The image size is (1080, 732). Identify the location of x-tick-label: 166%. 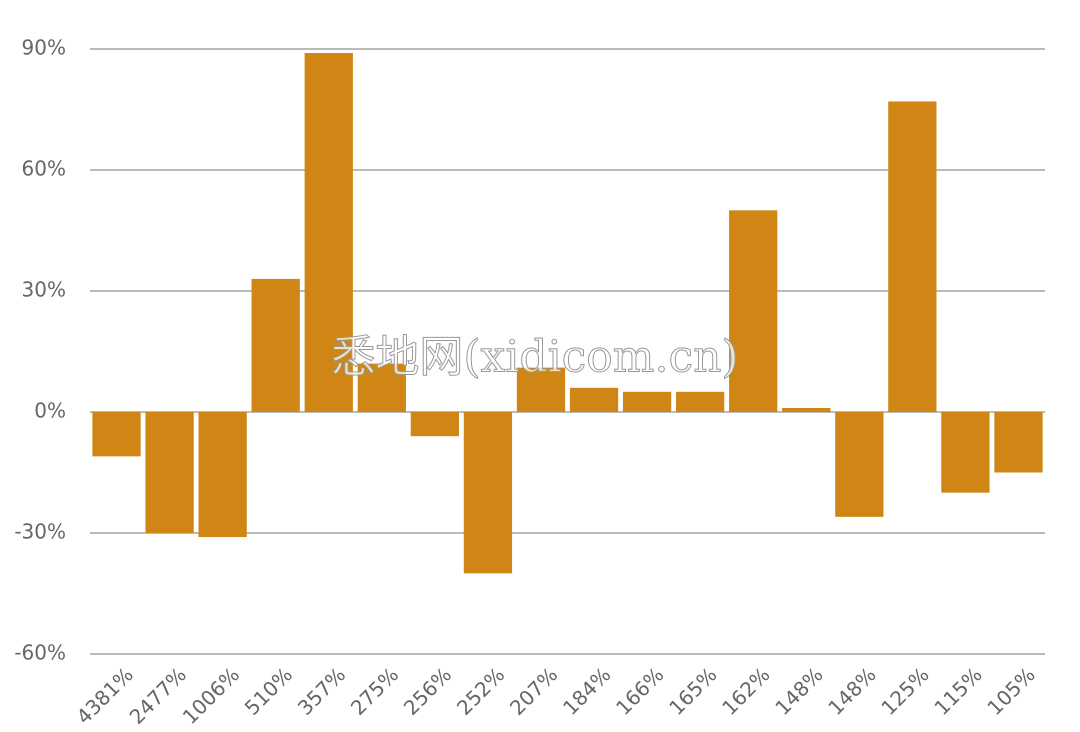
(639, 690).